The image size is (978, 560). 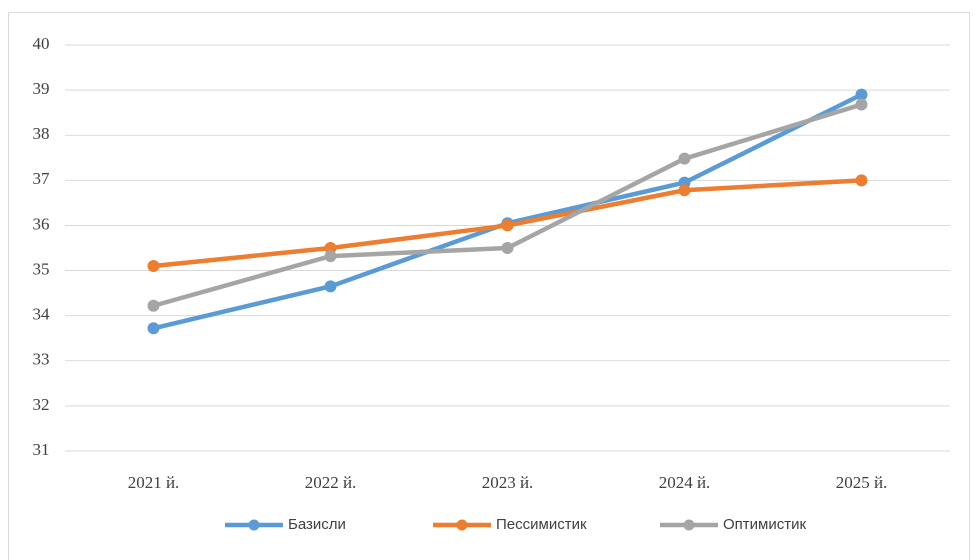 What do you see at coordinates (508, 482) in the screenshot?
I see `x-tick-label: 2023 й.` at bounding box center [508, 482].